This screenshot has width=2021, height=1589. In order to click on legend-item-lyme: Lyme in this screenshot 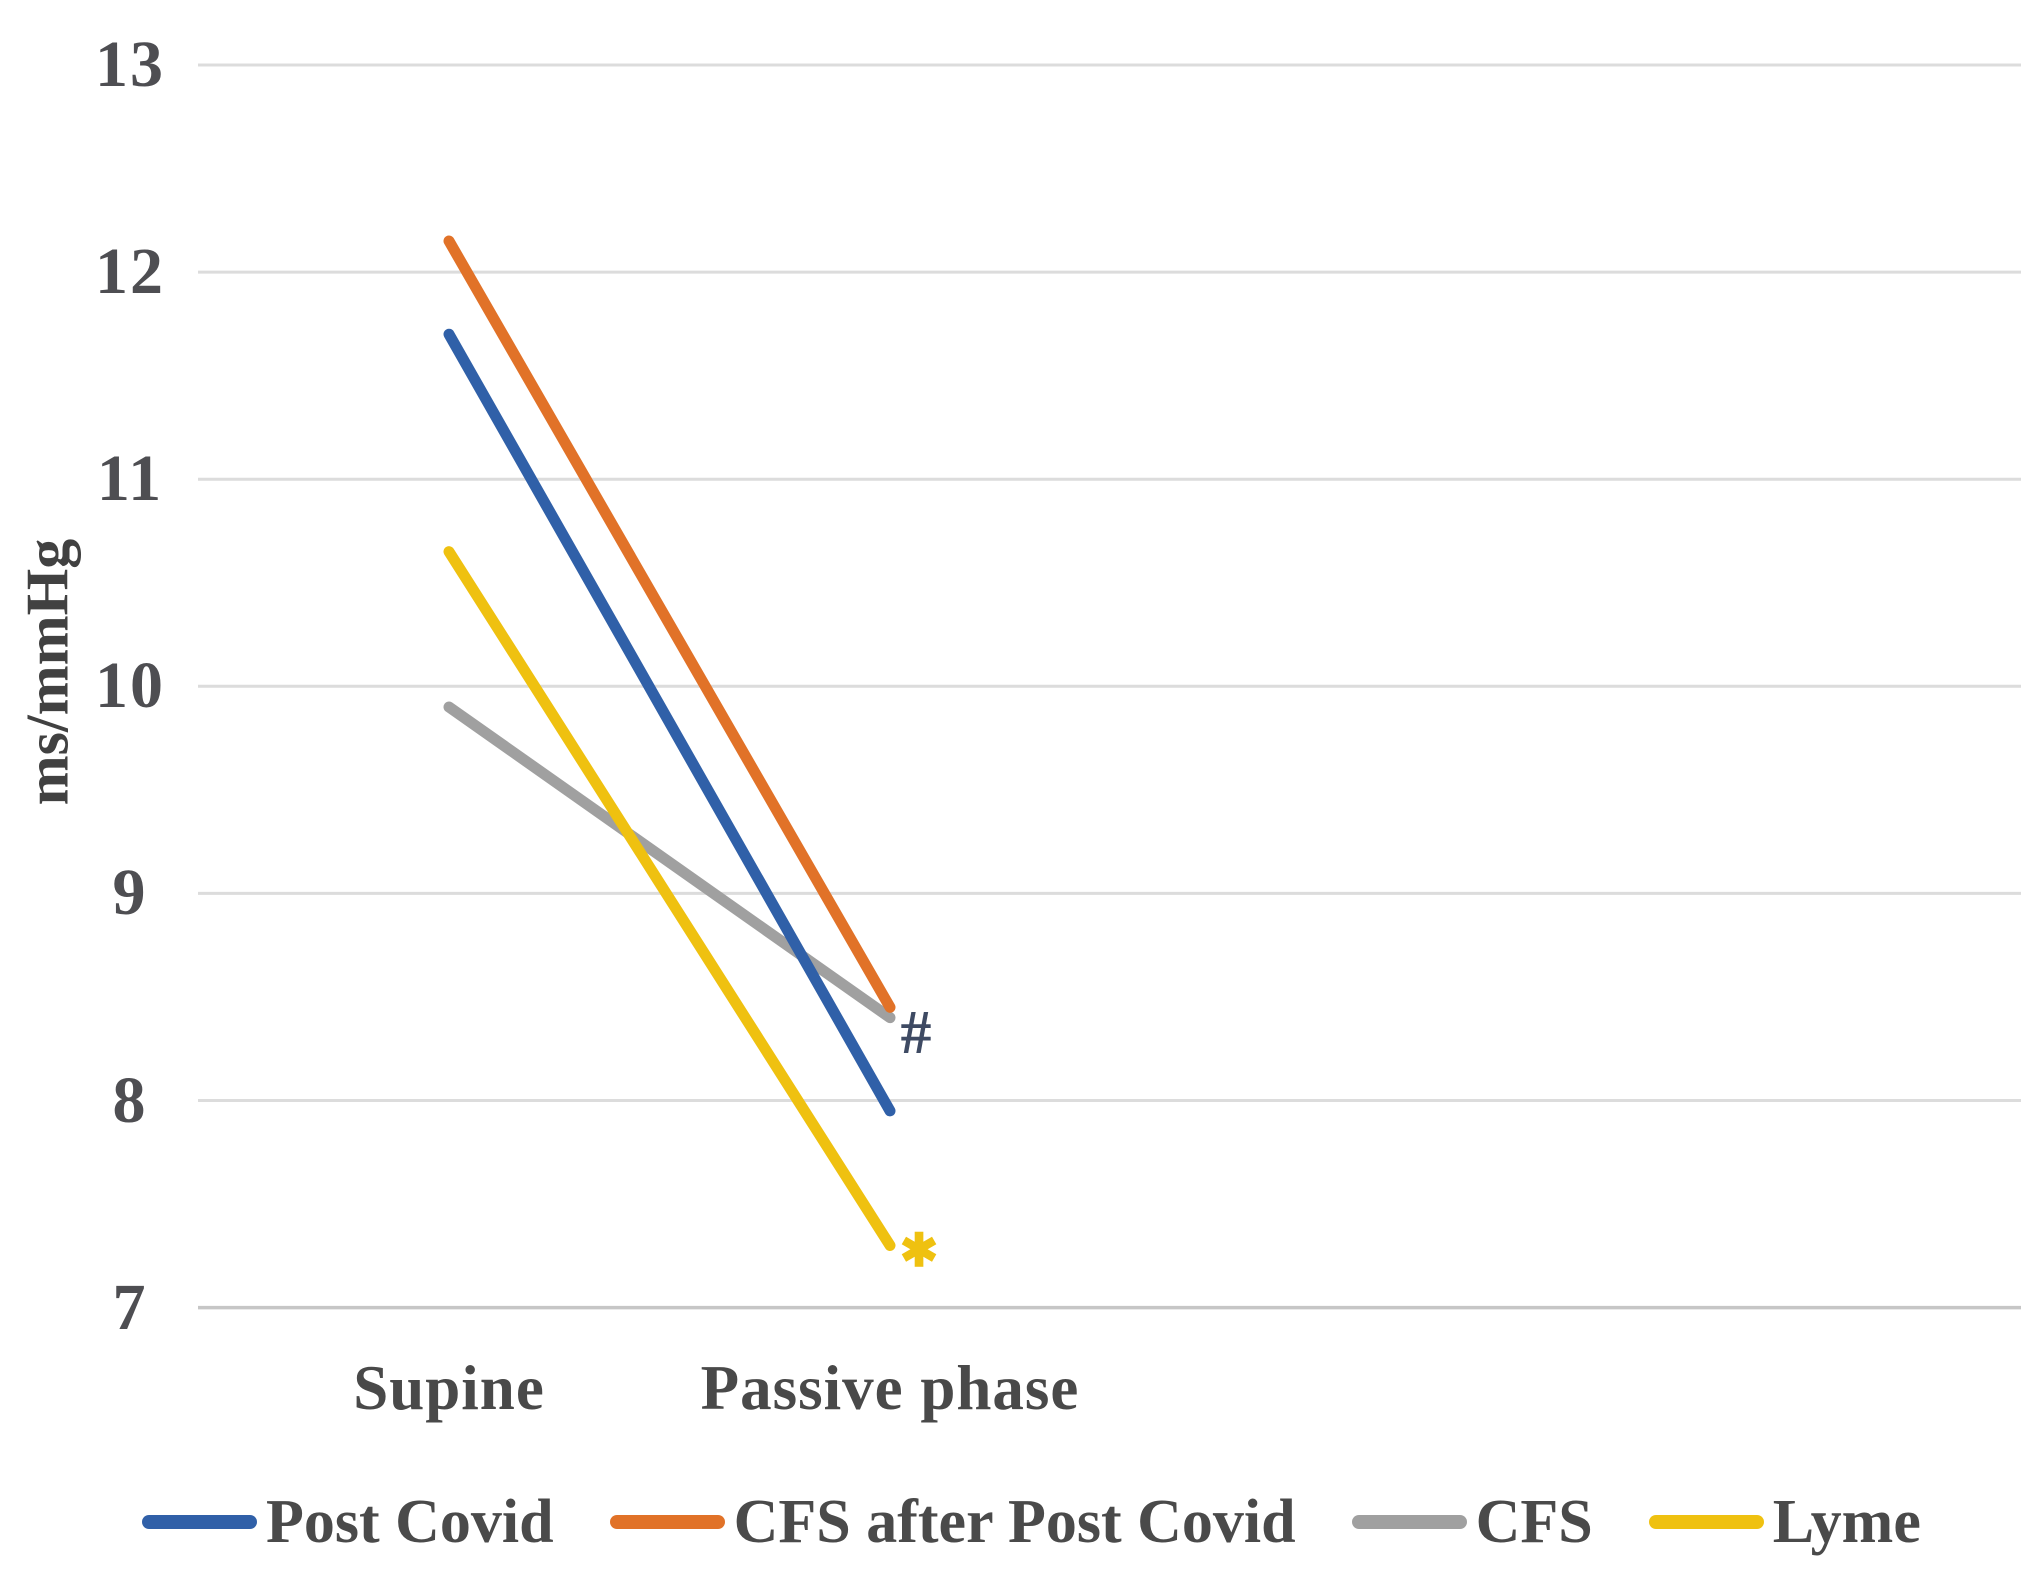, I will do `click(1784, 1522)`.